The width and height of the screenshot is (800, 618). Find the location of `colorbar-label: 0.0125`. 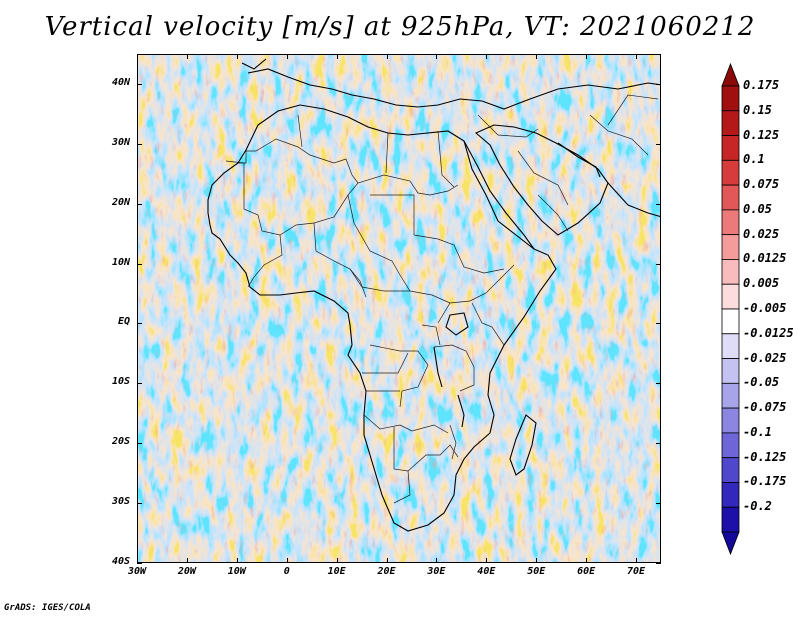

colorbar-label: 0.0125 is located at coordinates (765, 258).